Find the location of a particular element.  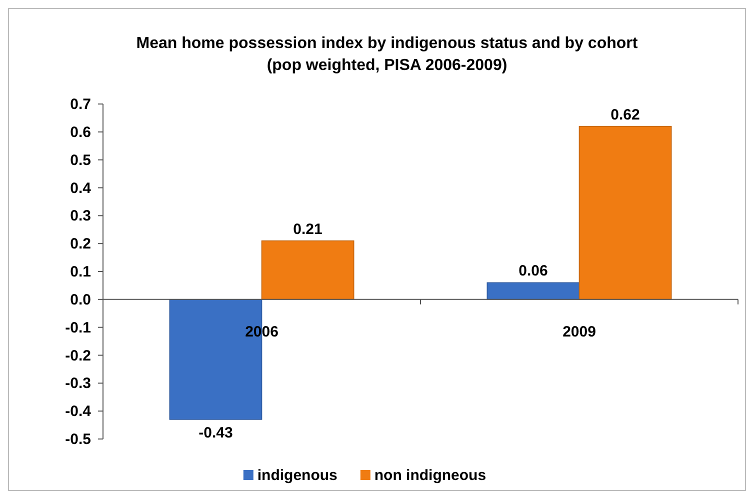

x-tick-label: 2009 is located at coordinates (579, 331).